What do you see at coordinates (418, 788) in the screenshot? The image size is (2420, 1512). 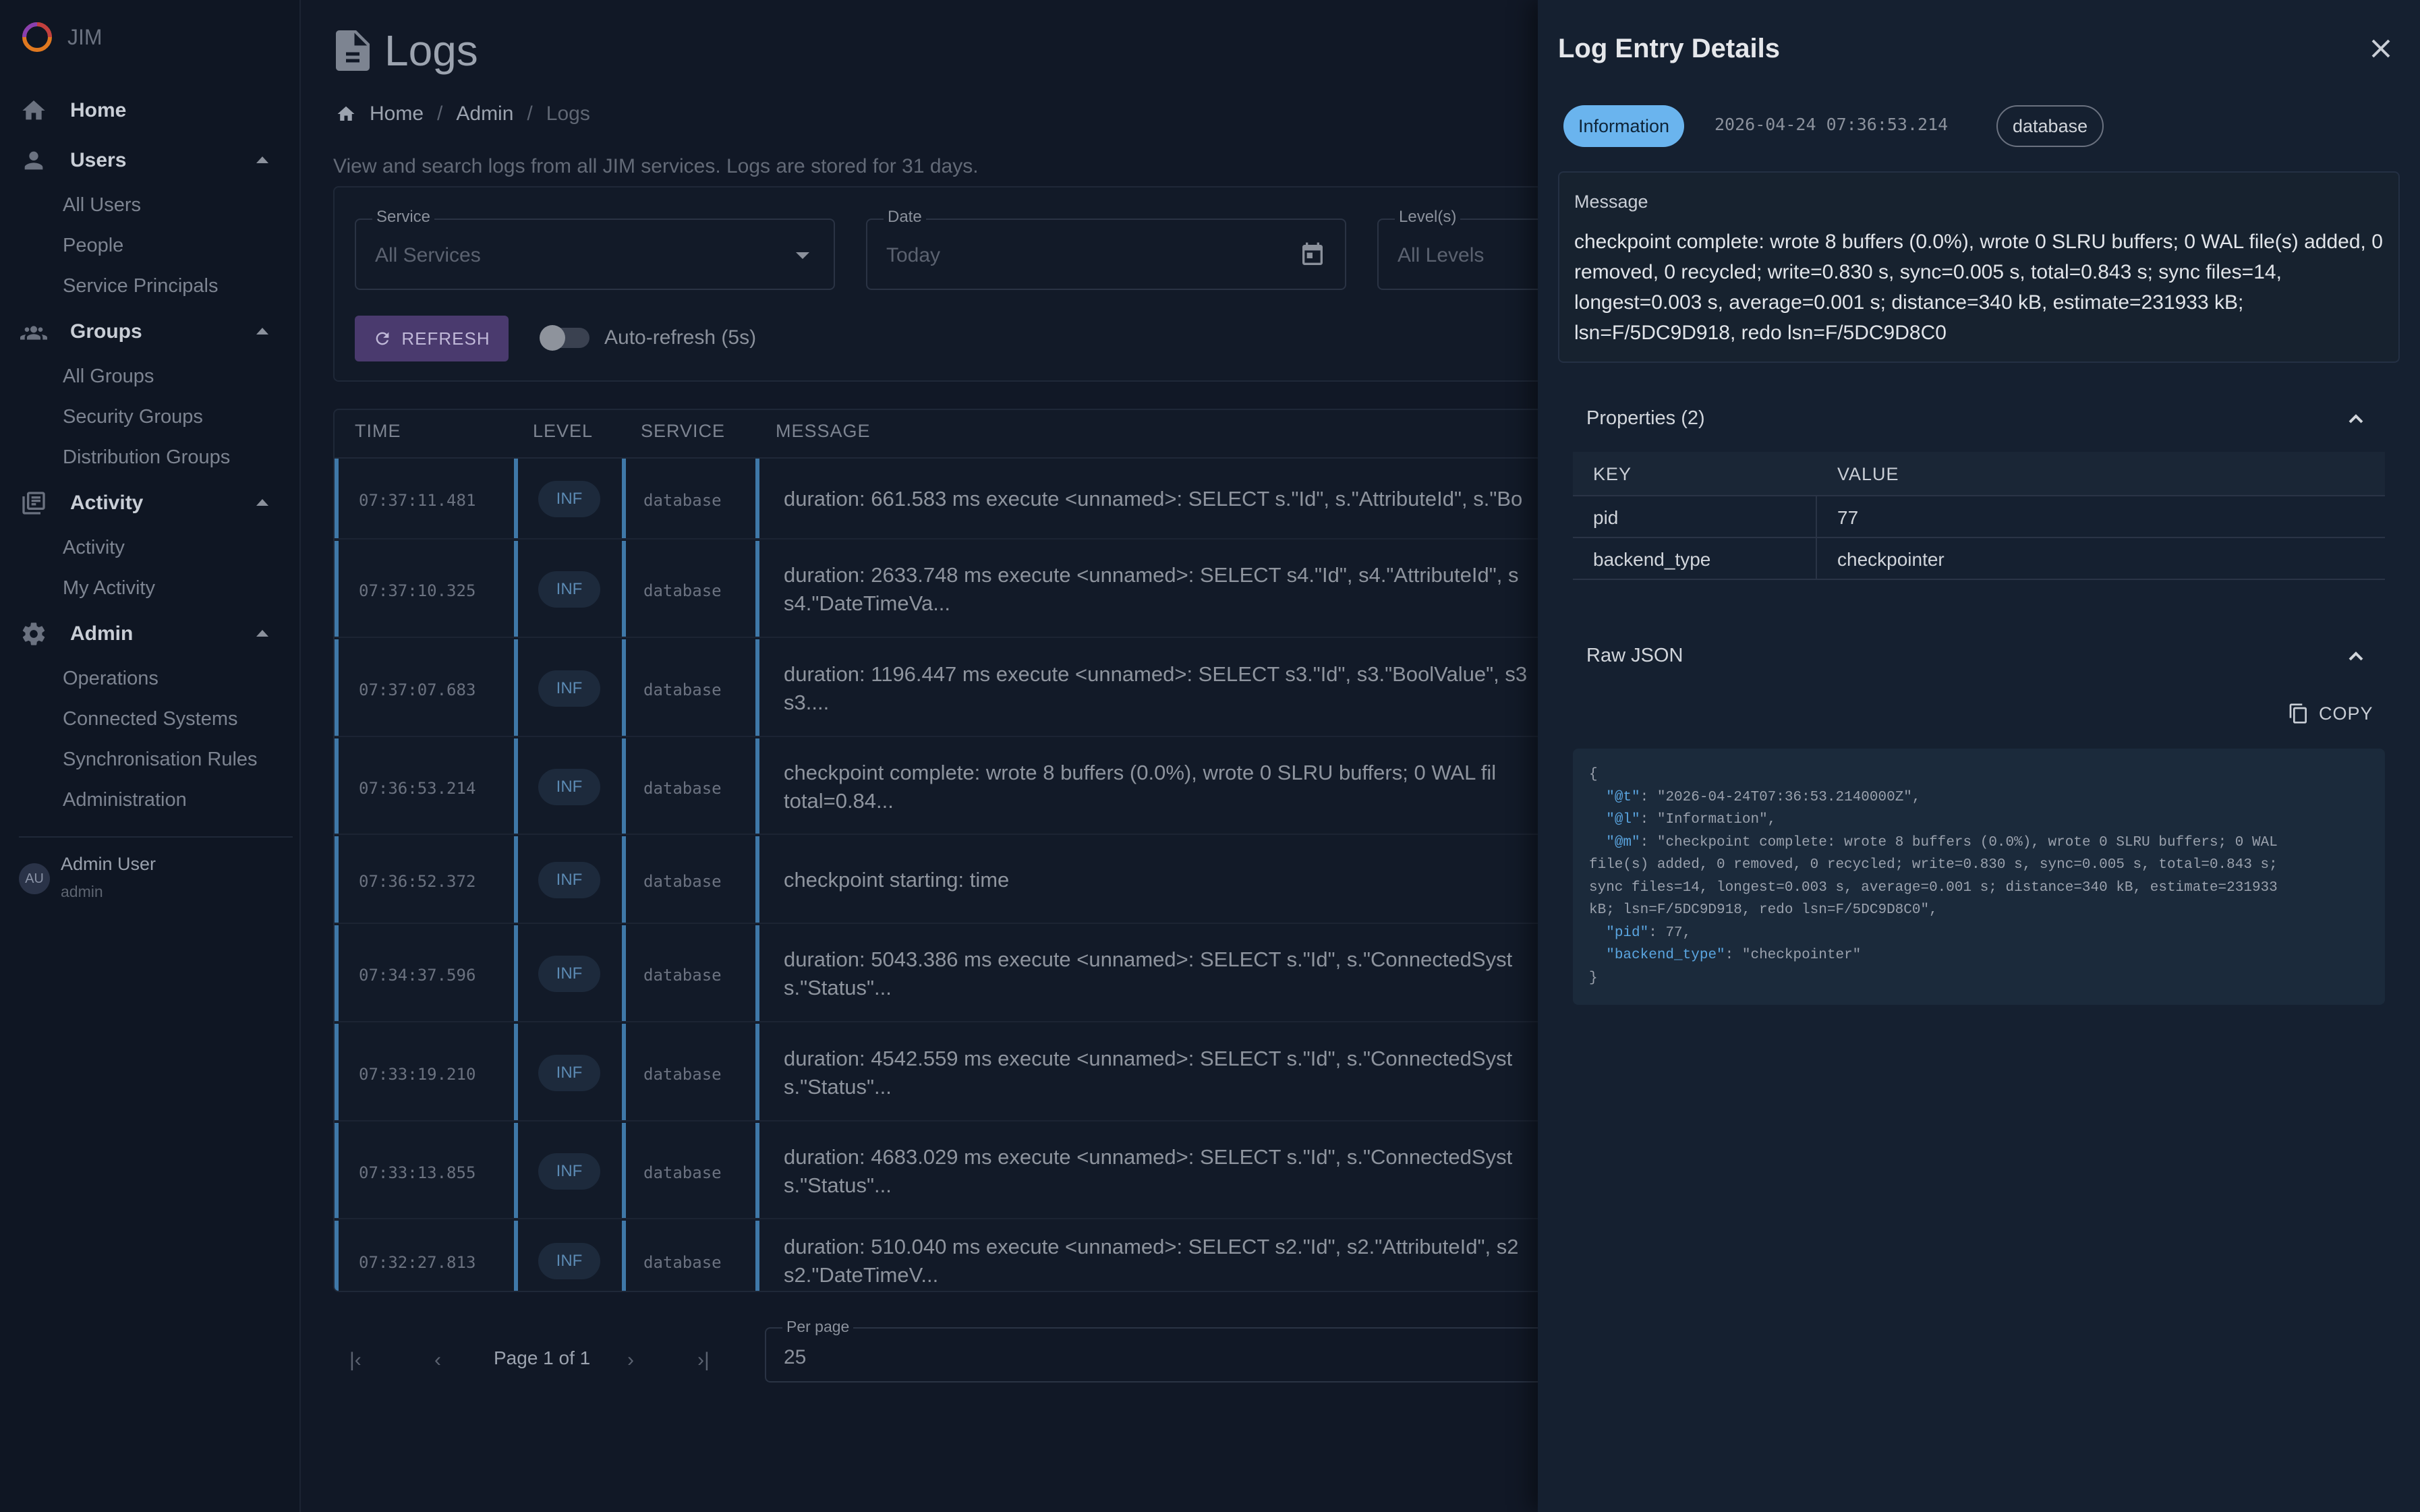 I see `row-time: 07:36:53.214` at bounding box center [418, 788].